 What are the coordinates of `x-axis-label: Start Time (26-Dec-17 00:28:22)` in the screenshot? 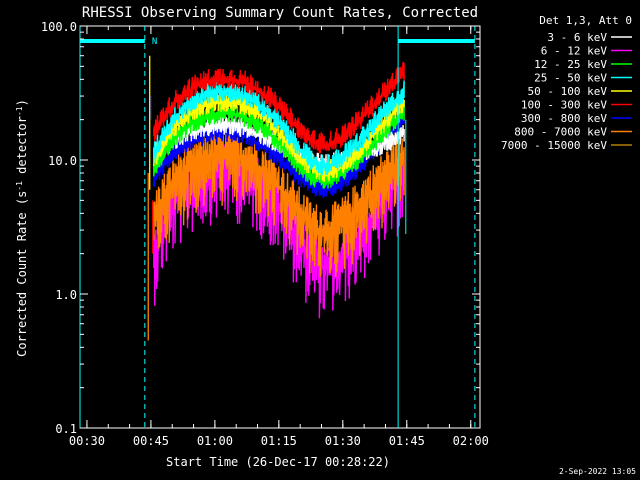 It's located at (278, 462).